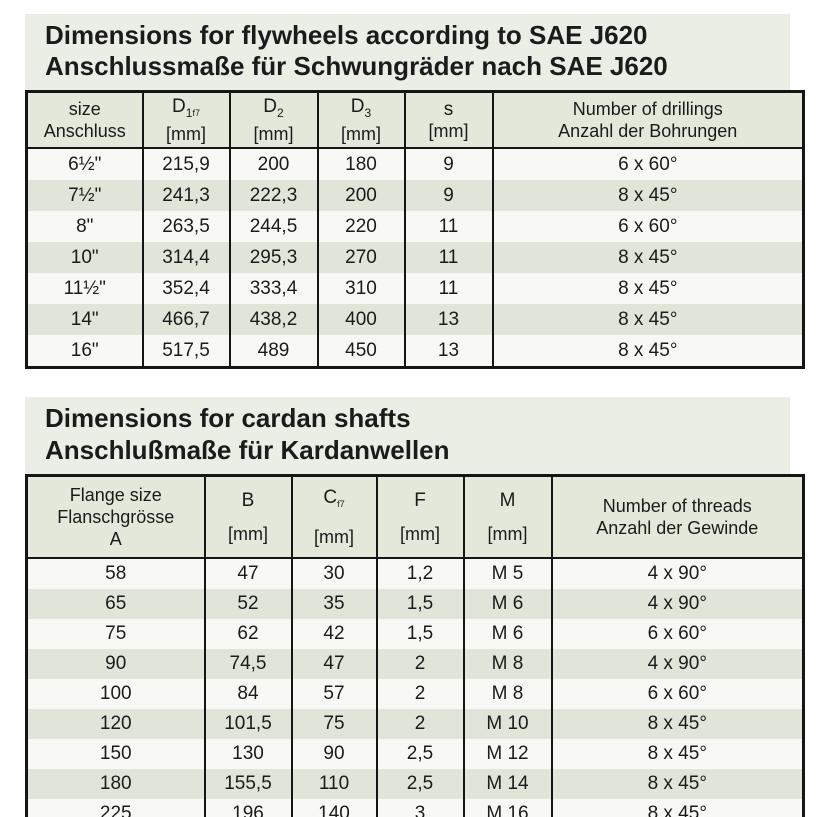  I want to click on flywheel-data-cell: 222,3, so click(273, 196).